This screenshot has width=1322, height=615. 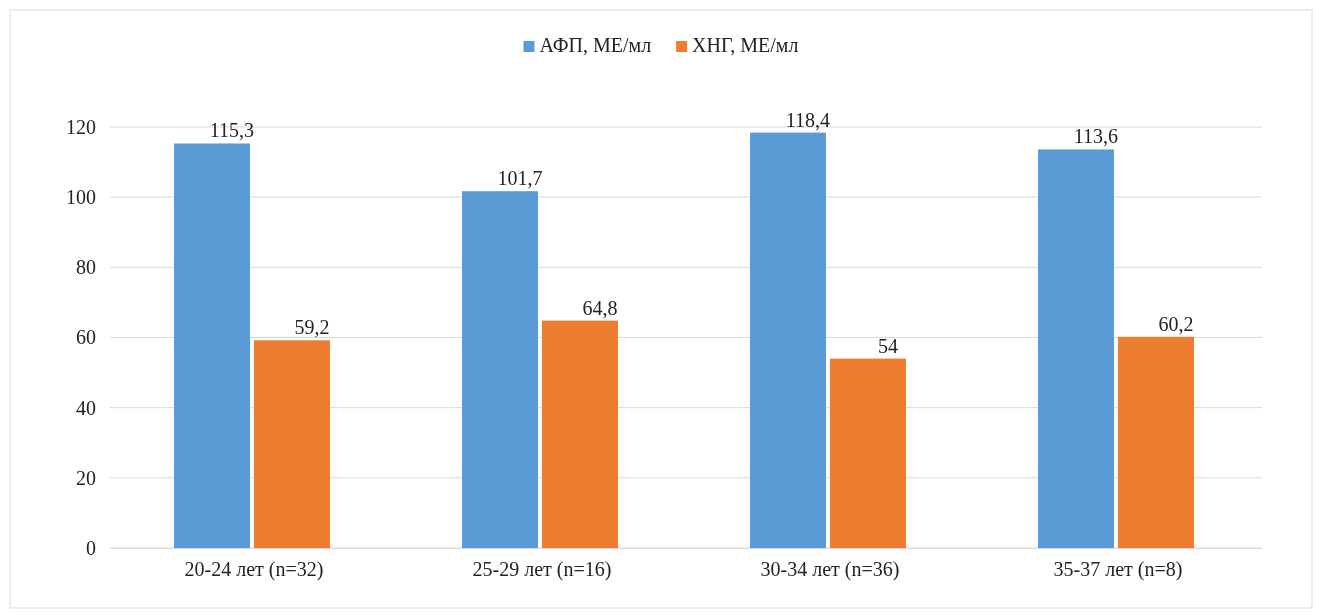 I want to click on x-tick-label: 20-24 лет (n=32), so click(x=254, y=570).